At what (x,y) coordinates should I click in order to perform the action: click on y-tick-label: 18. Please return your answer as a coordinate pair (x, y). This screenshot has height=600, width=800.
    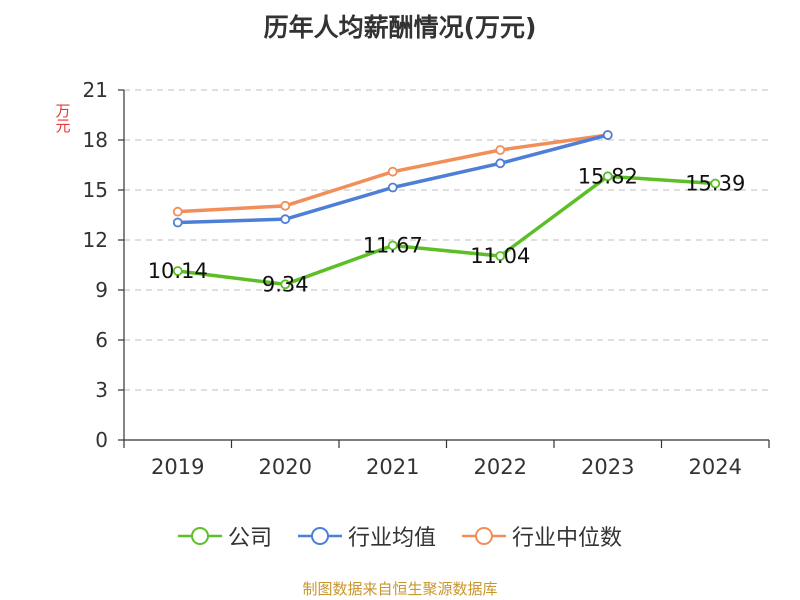
    Looking at the image, I should click on (95, 140).